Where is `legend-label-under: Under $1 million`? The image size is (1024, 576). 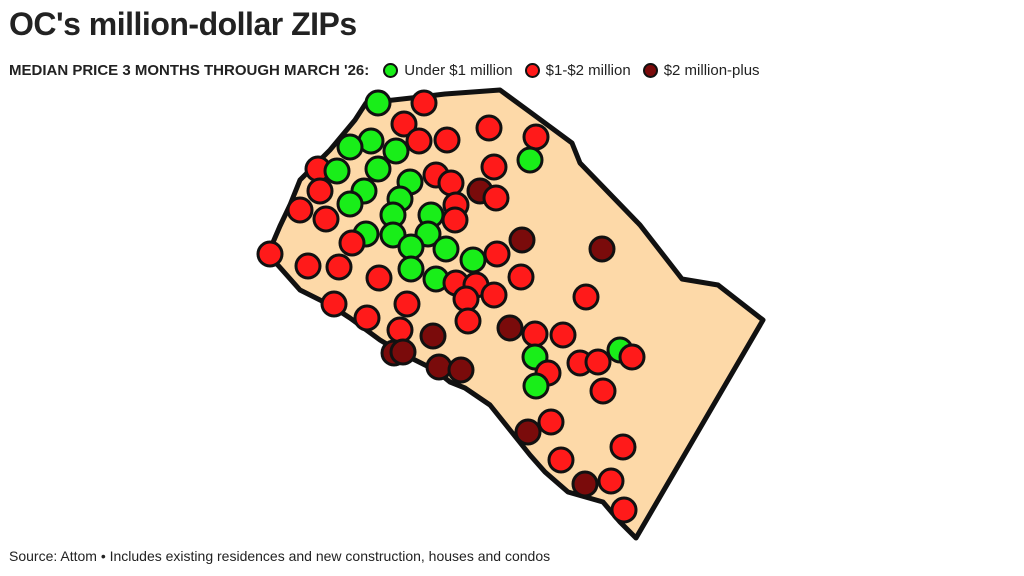
legend-label-under: Under $1 million is located at coordinates (458, 70).